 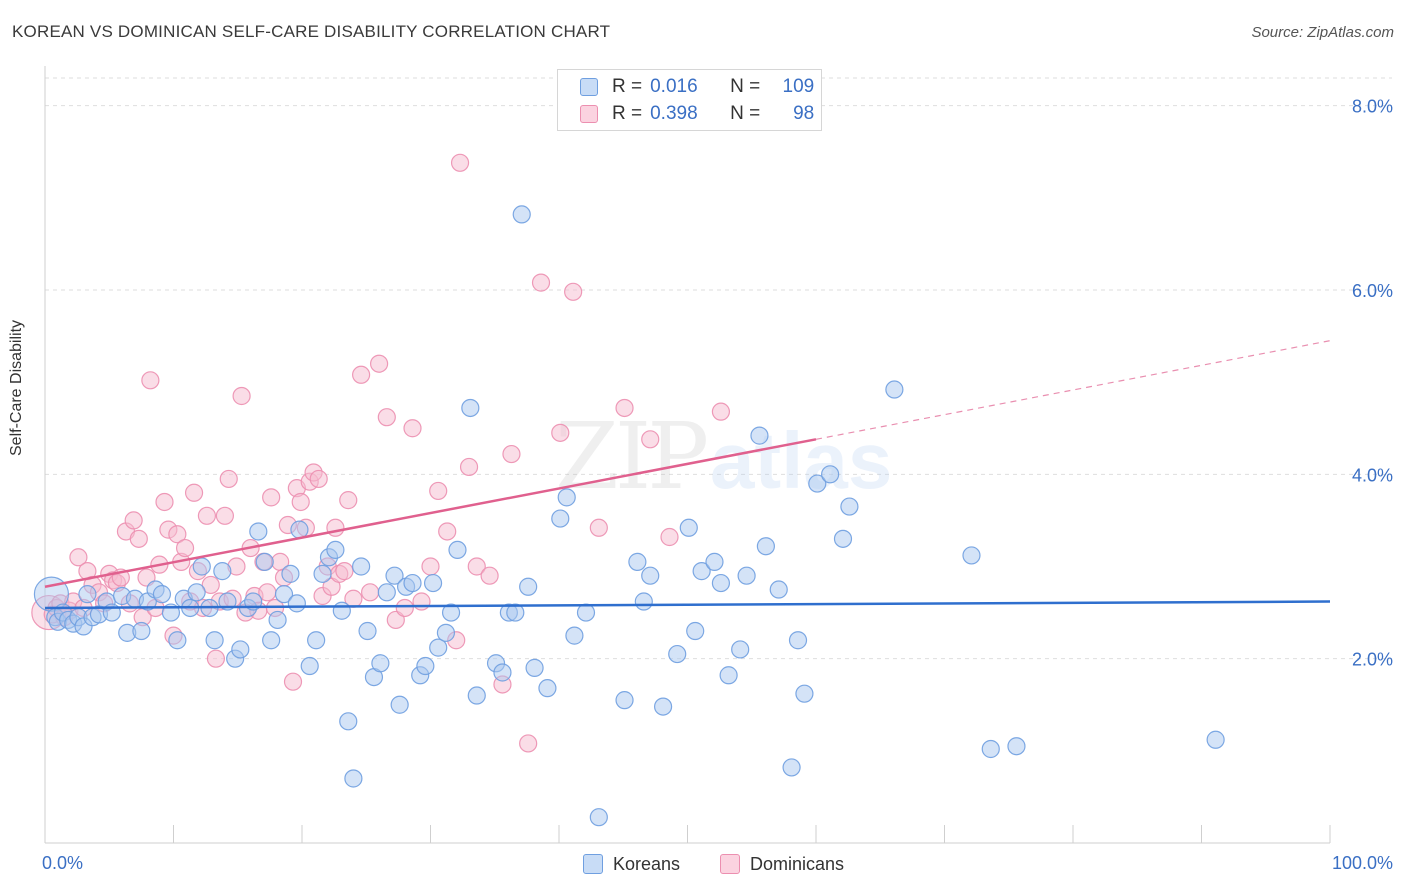 I want to click on dominicans-legend-label: Dominicans, so click(x=797, y=863).